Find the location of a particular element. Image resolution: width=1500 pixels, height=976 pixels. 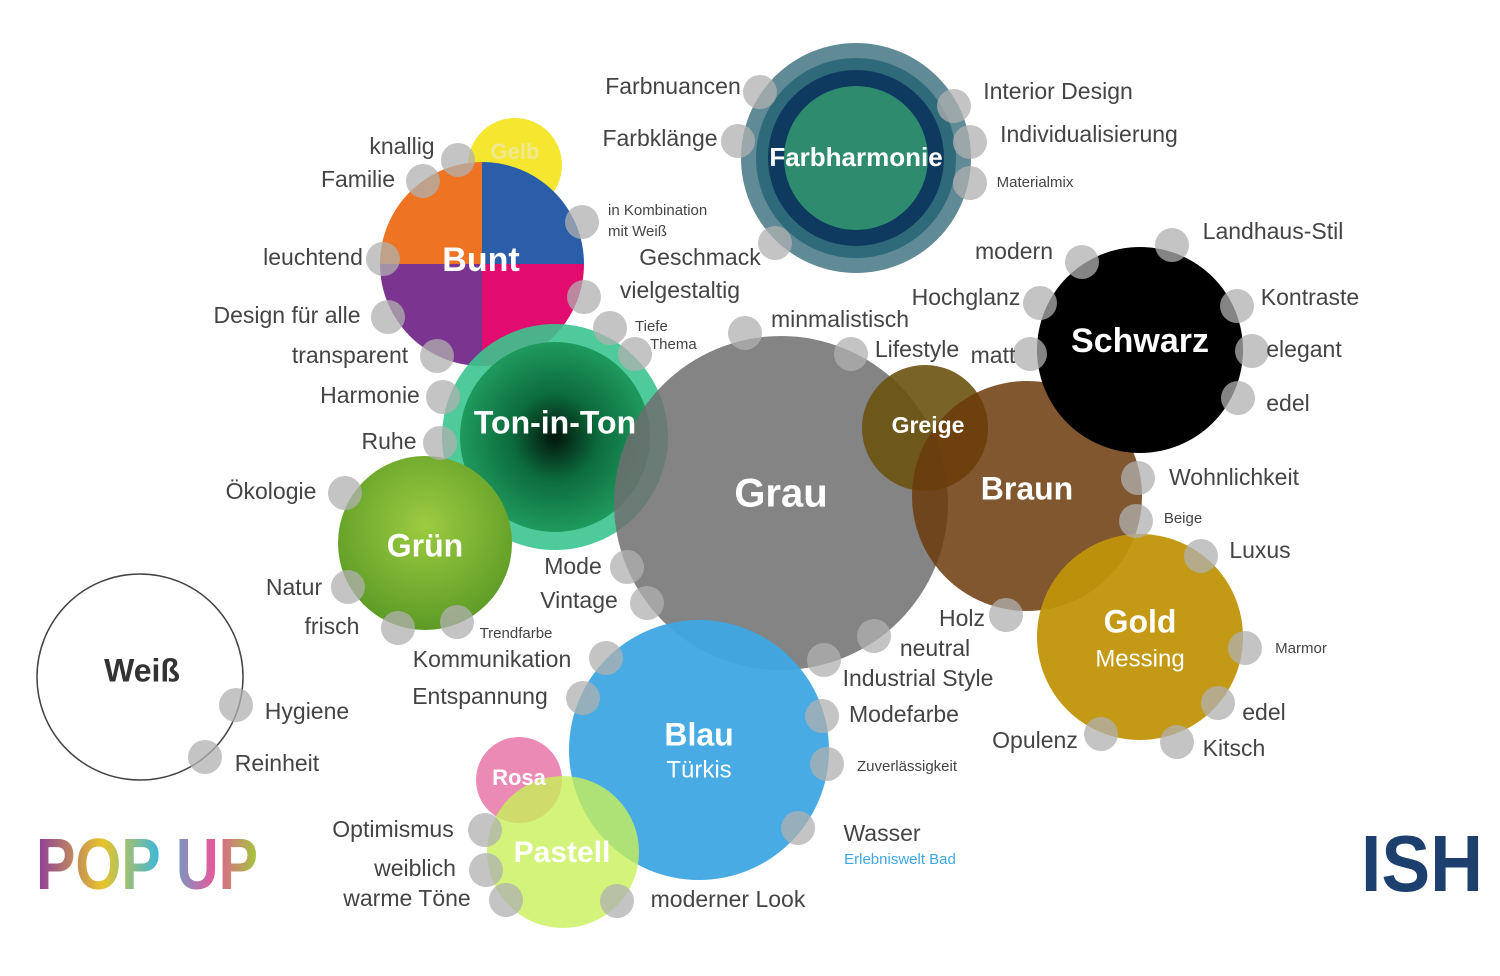

keyword: leuchtend is located at coordinates (313, 257).